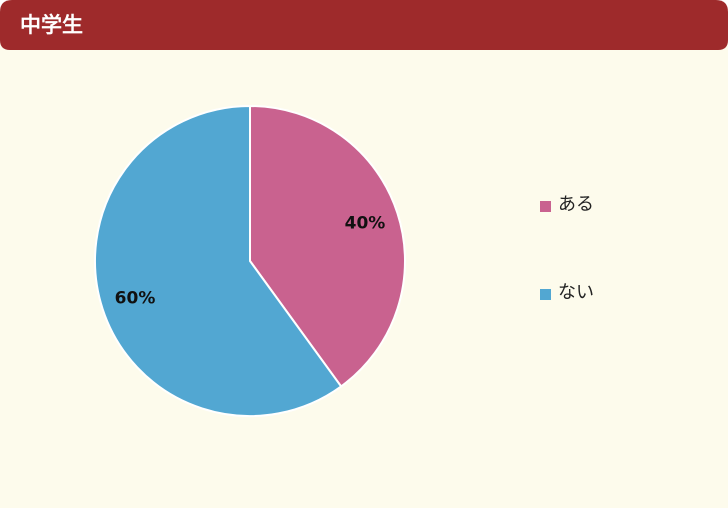 The height and width of the screenshot is (512, 728). Describe the element at coordinates (51, 25) in the screenshot. I see `chart-title: 中学生` at that location.